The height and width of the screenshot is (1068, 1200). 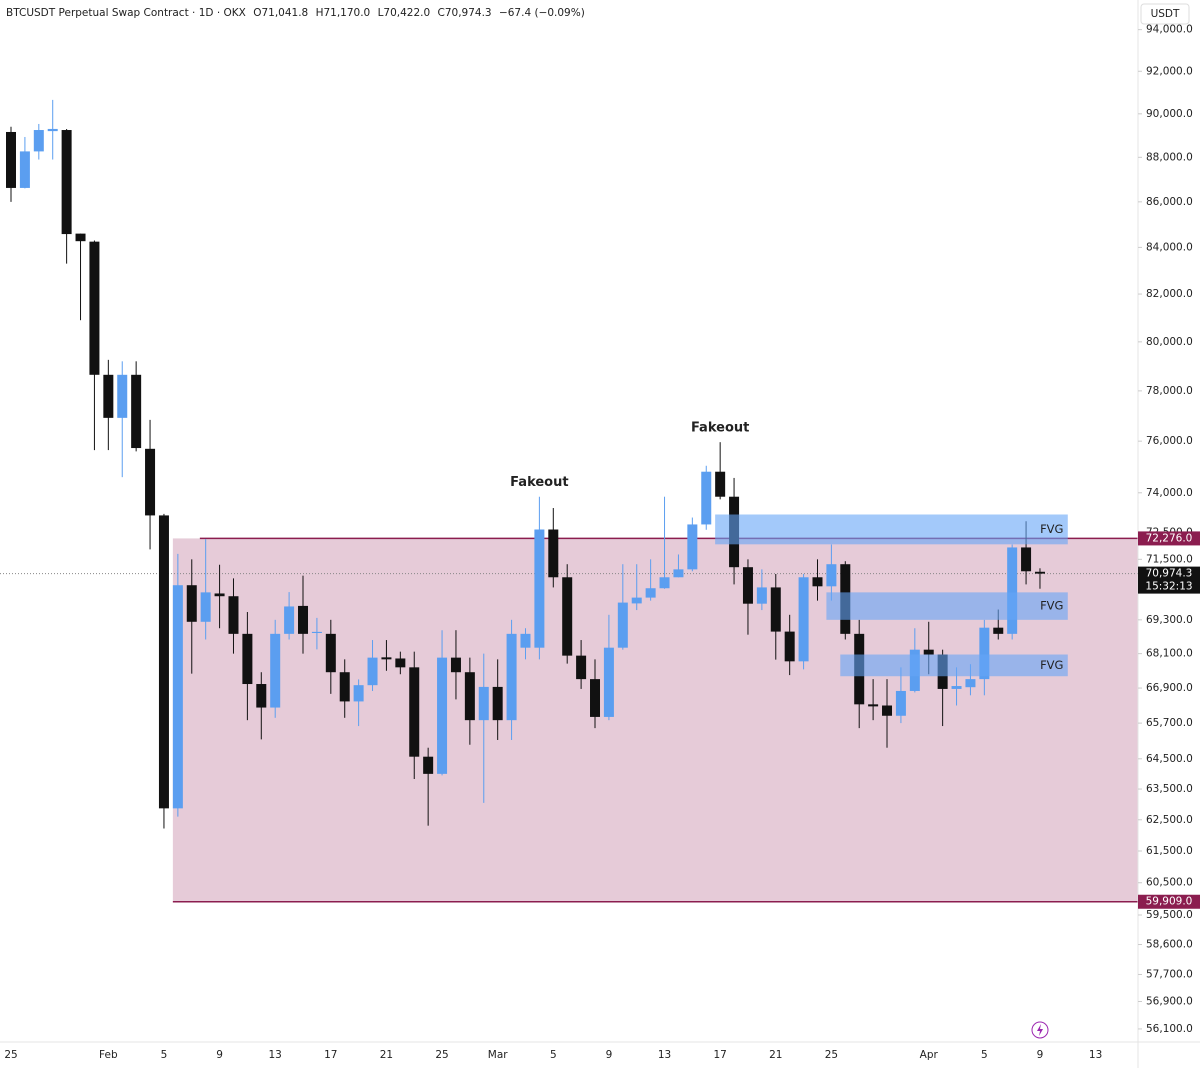 What do you see at coordinates (1040, 1030) in the screenshot?
I see `alert-icon` at bounding box center [1040, 1030].